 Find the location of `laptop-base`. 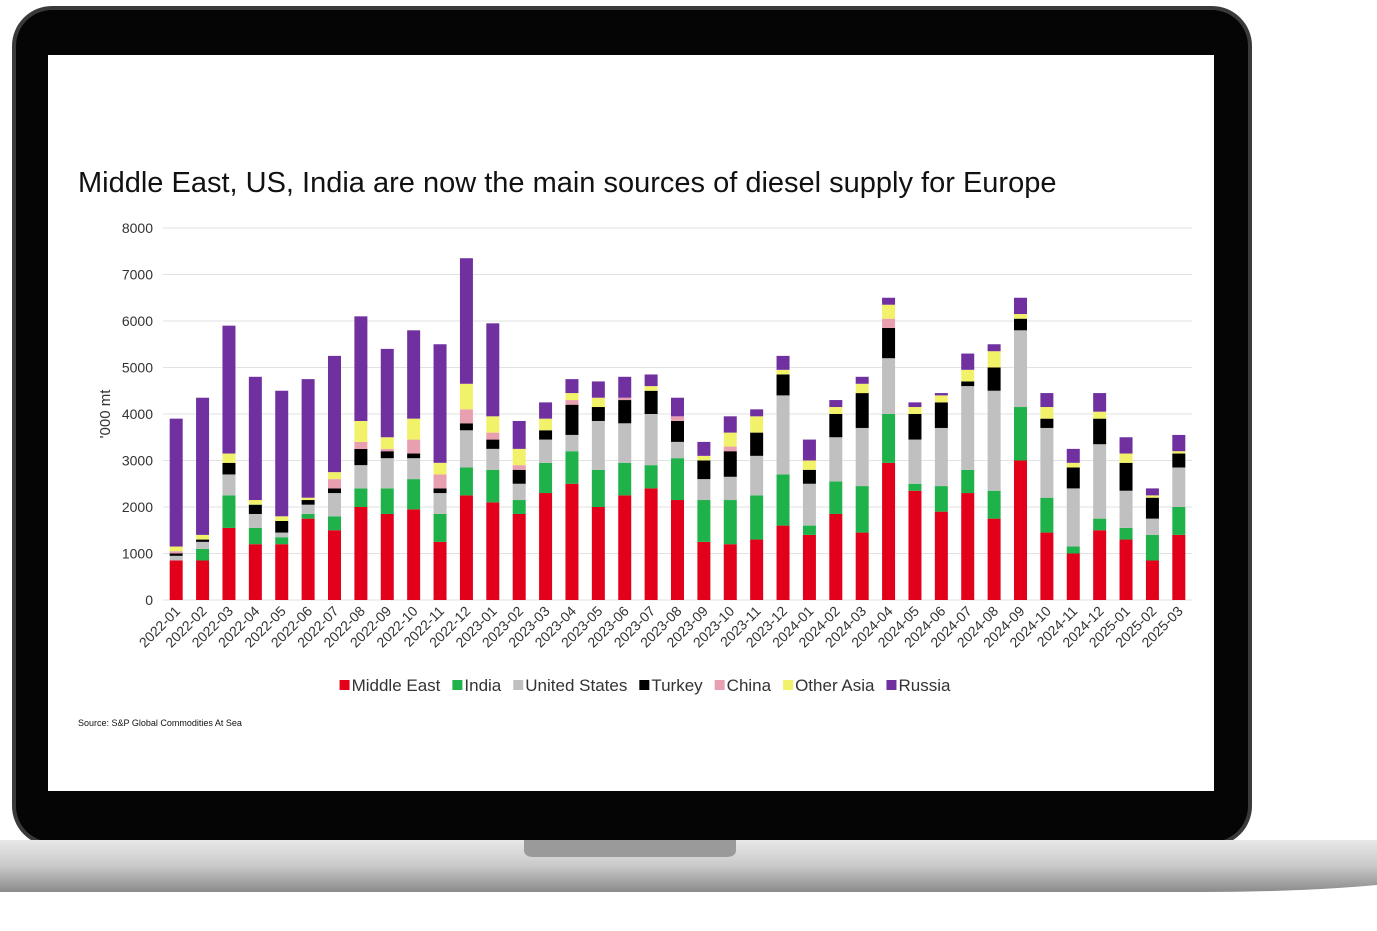

laptop-base is located at coordinates (688, 866).